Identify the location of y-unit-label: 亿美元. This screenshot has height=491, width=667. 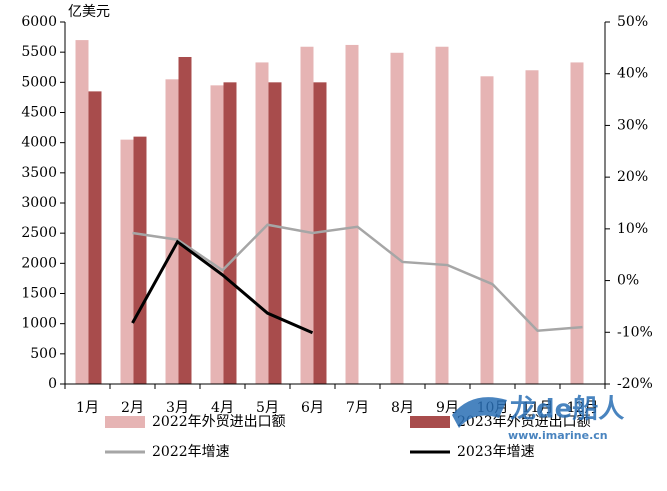
(89, 12).